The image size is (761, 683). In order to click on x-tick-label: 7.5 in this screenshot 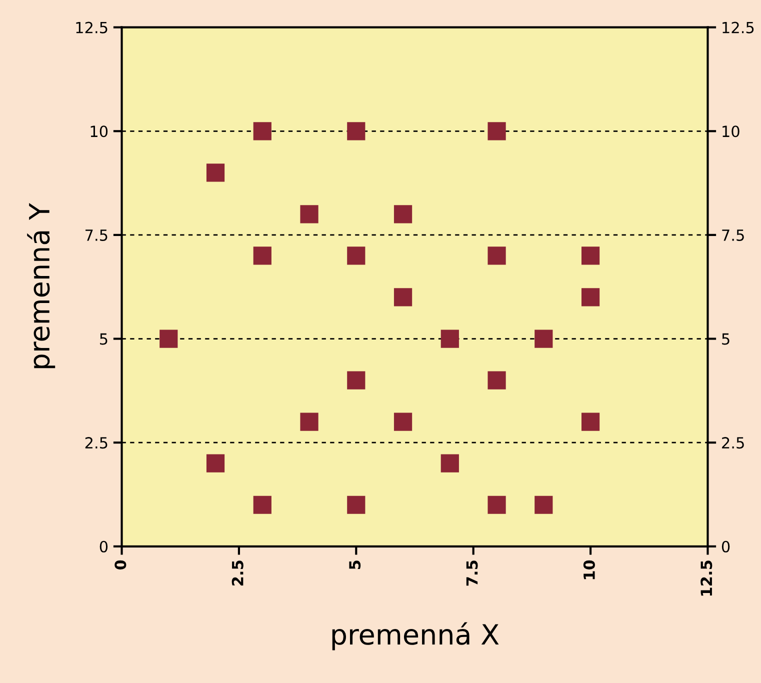, I will do `click(472, 573)`.